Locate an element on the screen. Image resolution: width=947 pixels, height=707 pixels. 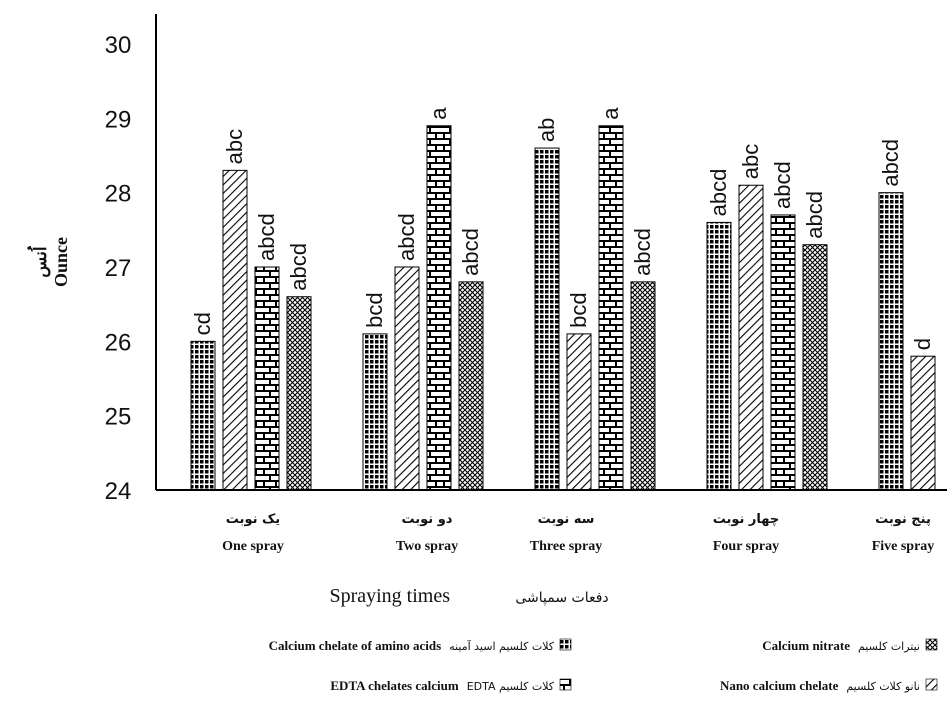
category-label-fa: سه نوبت is located at coordinates (566, 519).